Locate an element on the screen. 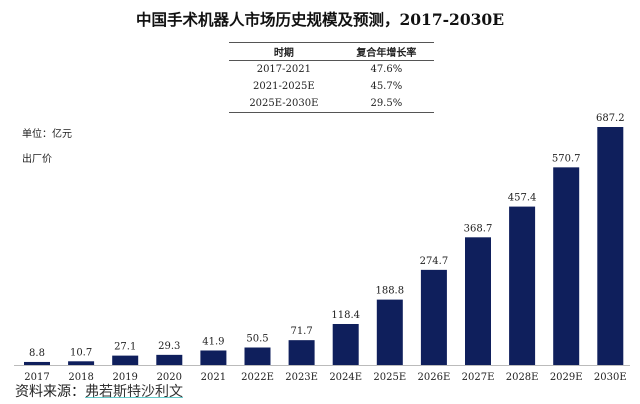  data-label-2024E: 118.4 is located at coordinates (345, 315).